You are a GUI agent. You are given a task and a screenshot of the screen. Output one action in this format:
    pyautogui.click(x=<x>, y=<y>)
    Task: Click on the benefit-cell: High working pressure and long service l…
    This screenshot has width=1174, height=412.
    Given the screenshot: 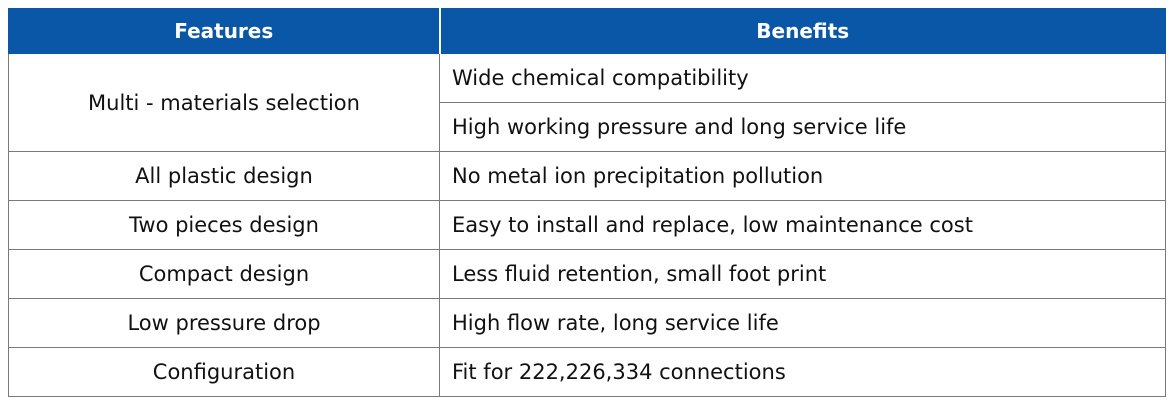 What is the action you would take?
    pyautogui.click(x=802, y=127)
    